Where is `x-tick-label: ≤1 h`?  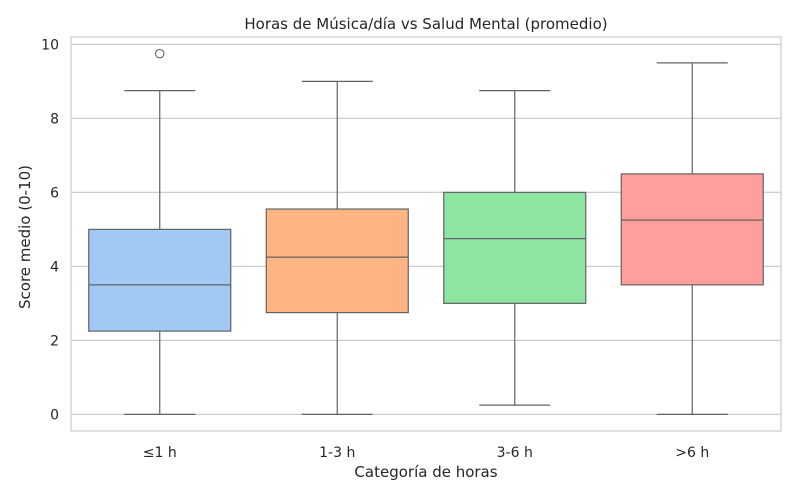 x-tick-label: ≤1 h is located at coordinates (160, 453).